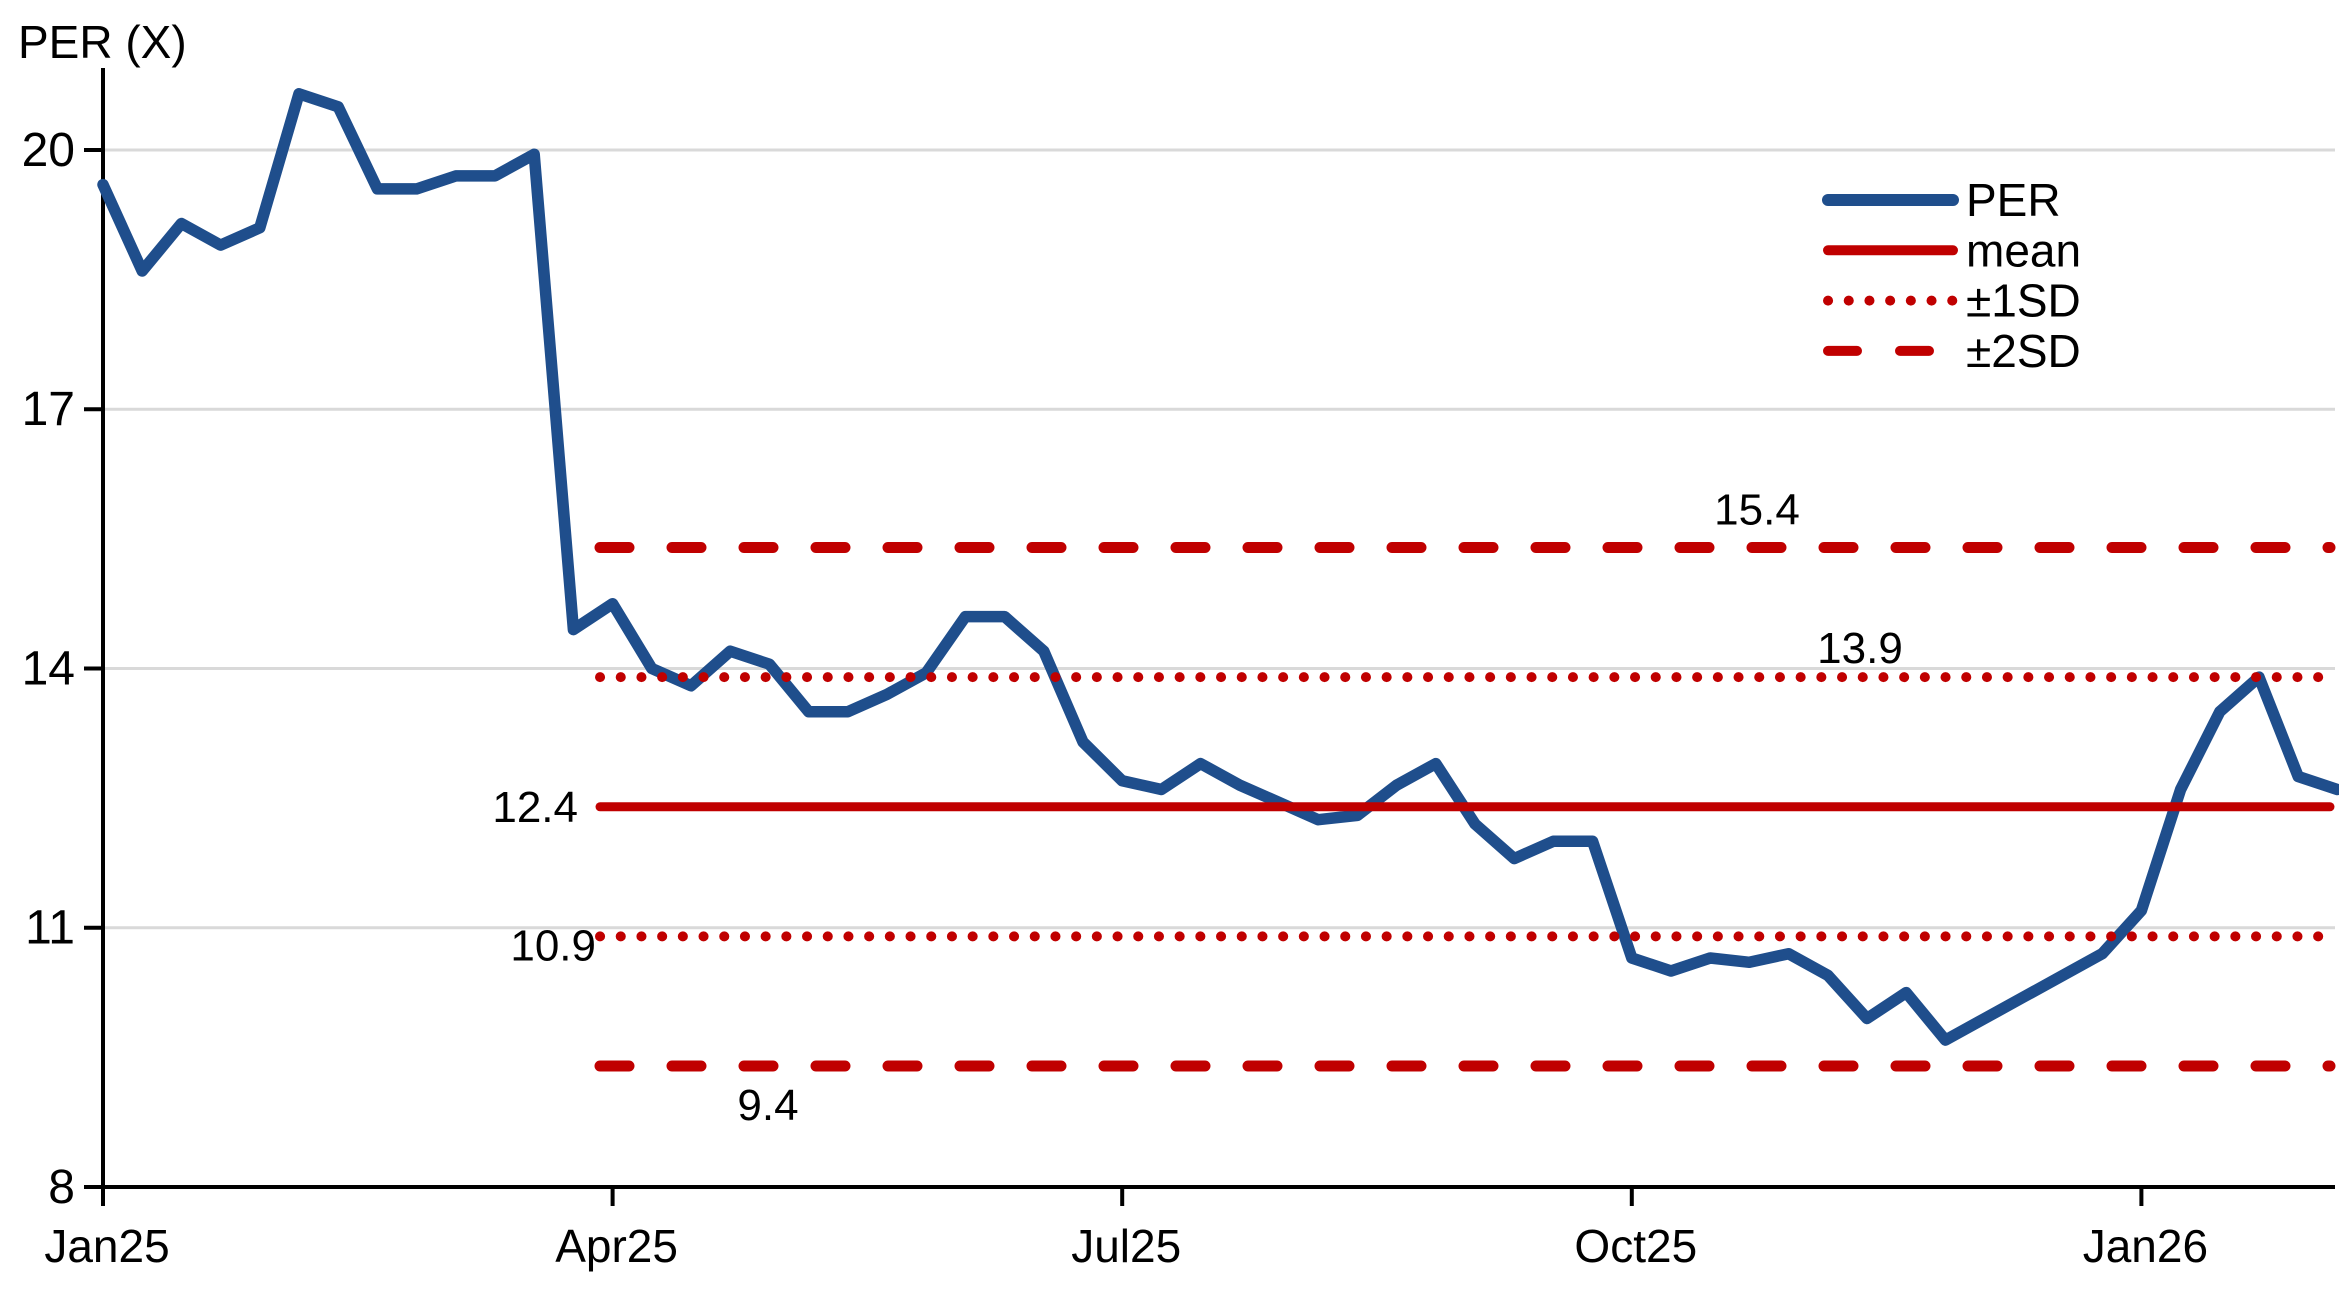 The height and width of the screenshot is (1299, 2339). What do you see at coordinates (48, 150) in the screenshot?
I see `y-tick-label: 20` at bounding box center [48, 150].